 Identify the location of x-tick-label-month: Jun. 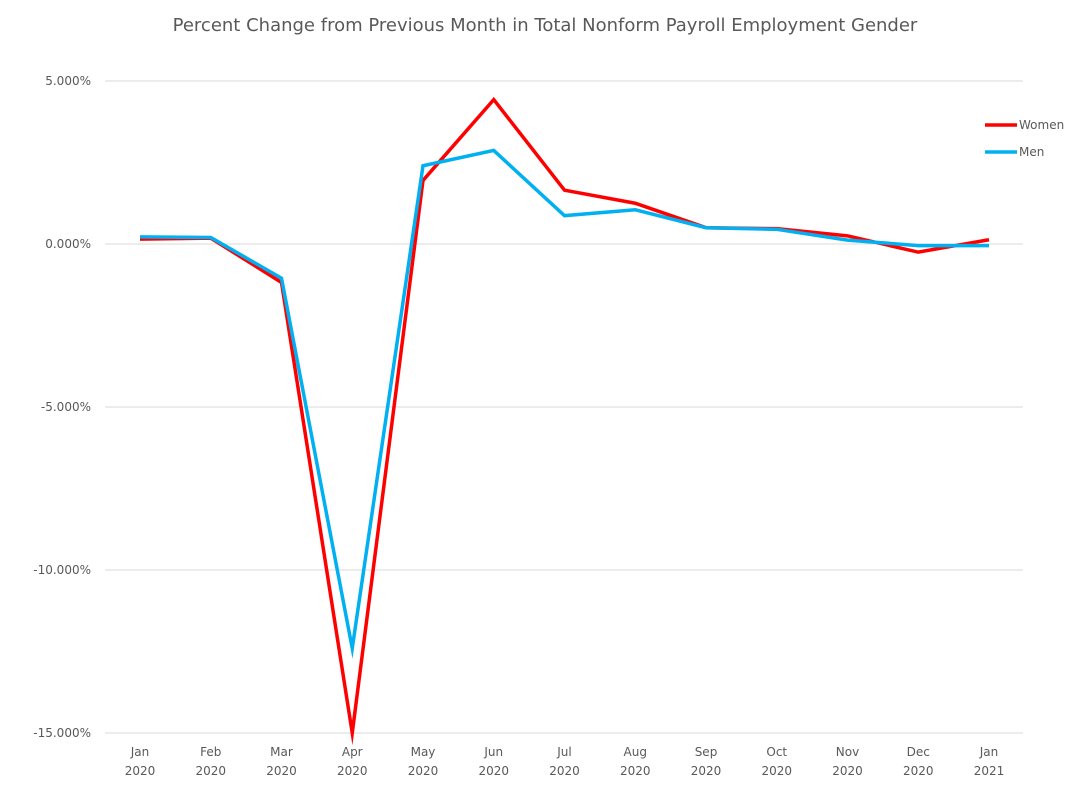
(493, 752).